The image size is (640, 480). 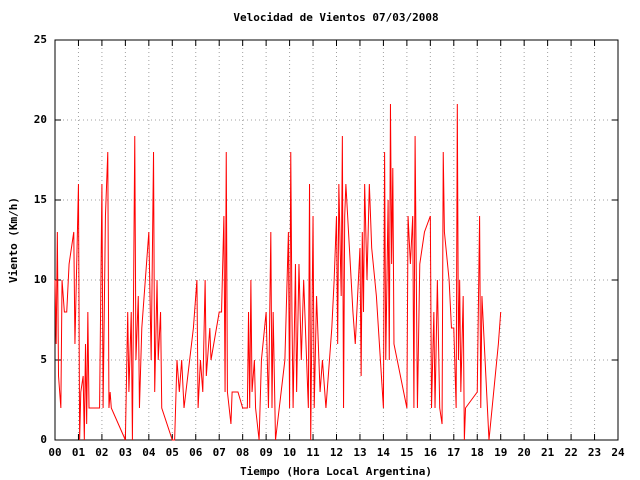 I want to click on y-tick-label: 25, so click(x=40, y=39).